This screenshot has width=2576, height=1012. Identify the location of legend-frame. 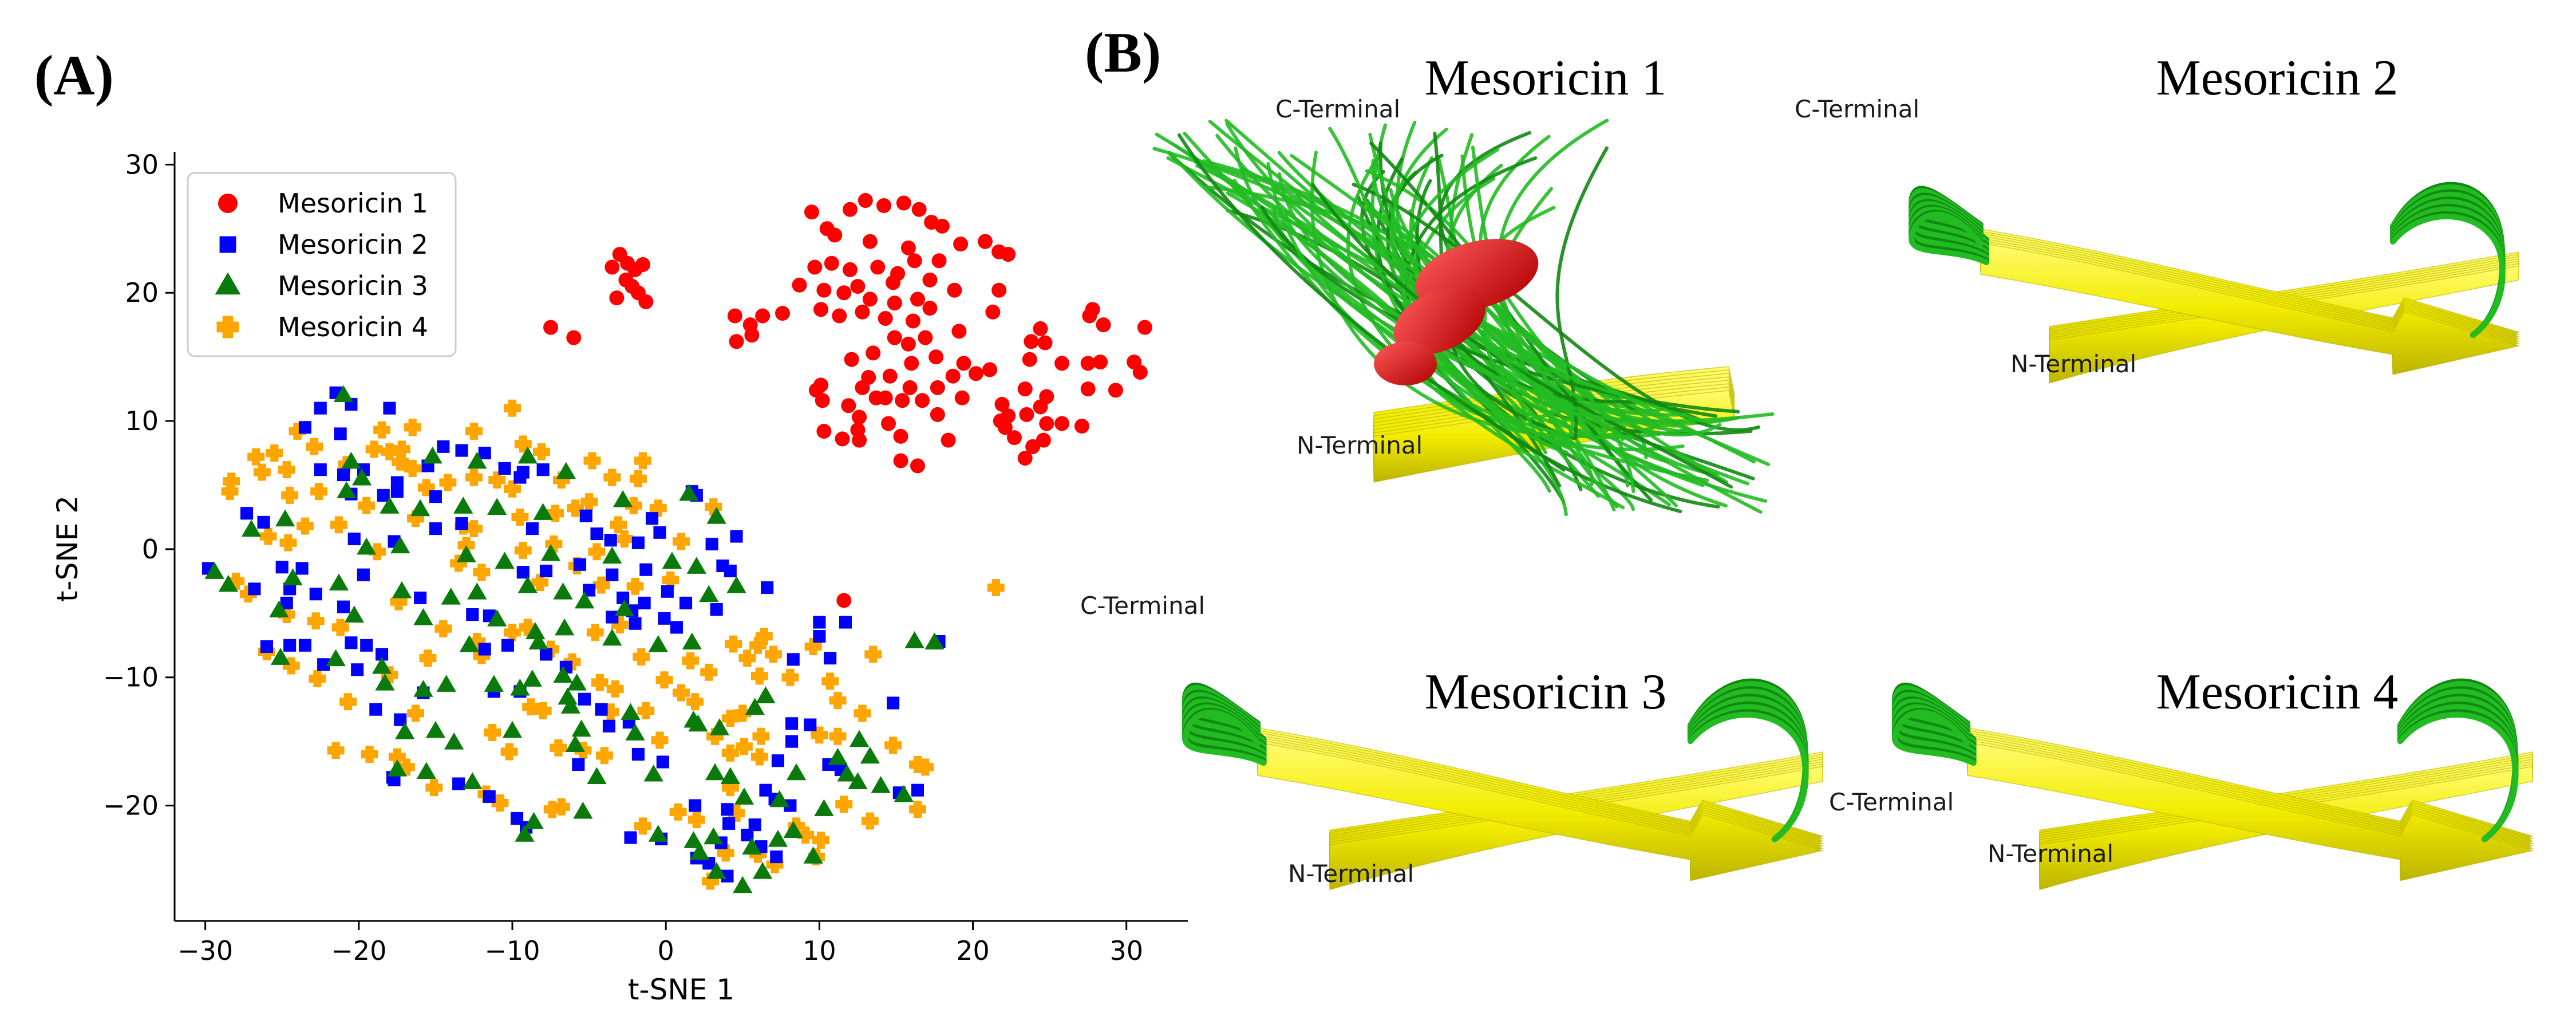
(322, 264).